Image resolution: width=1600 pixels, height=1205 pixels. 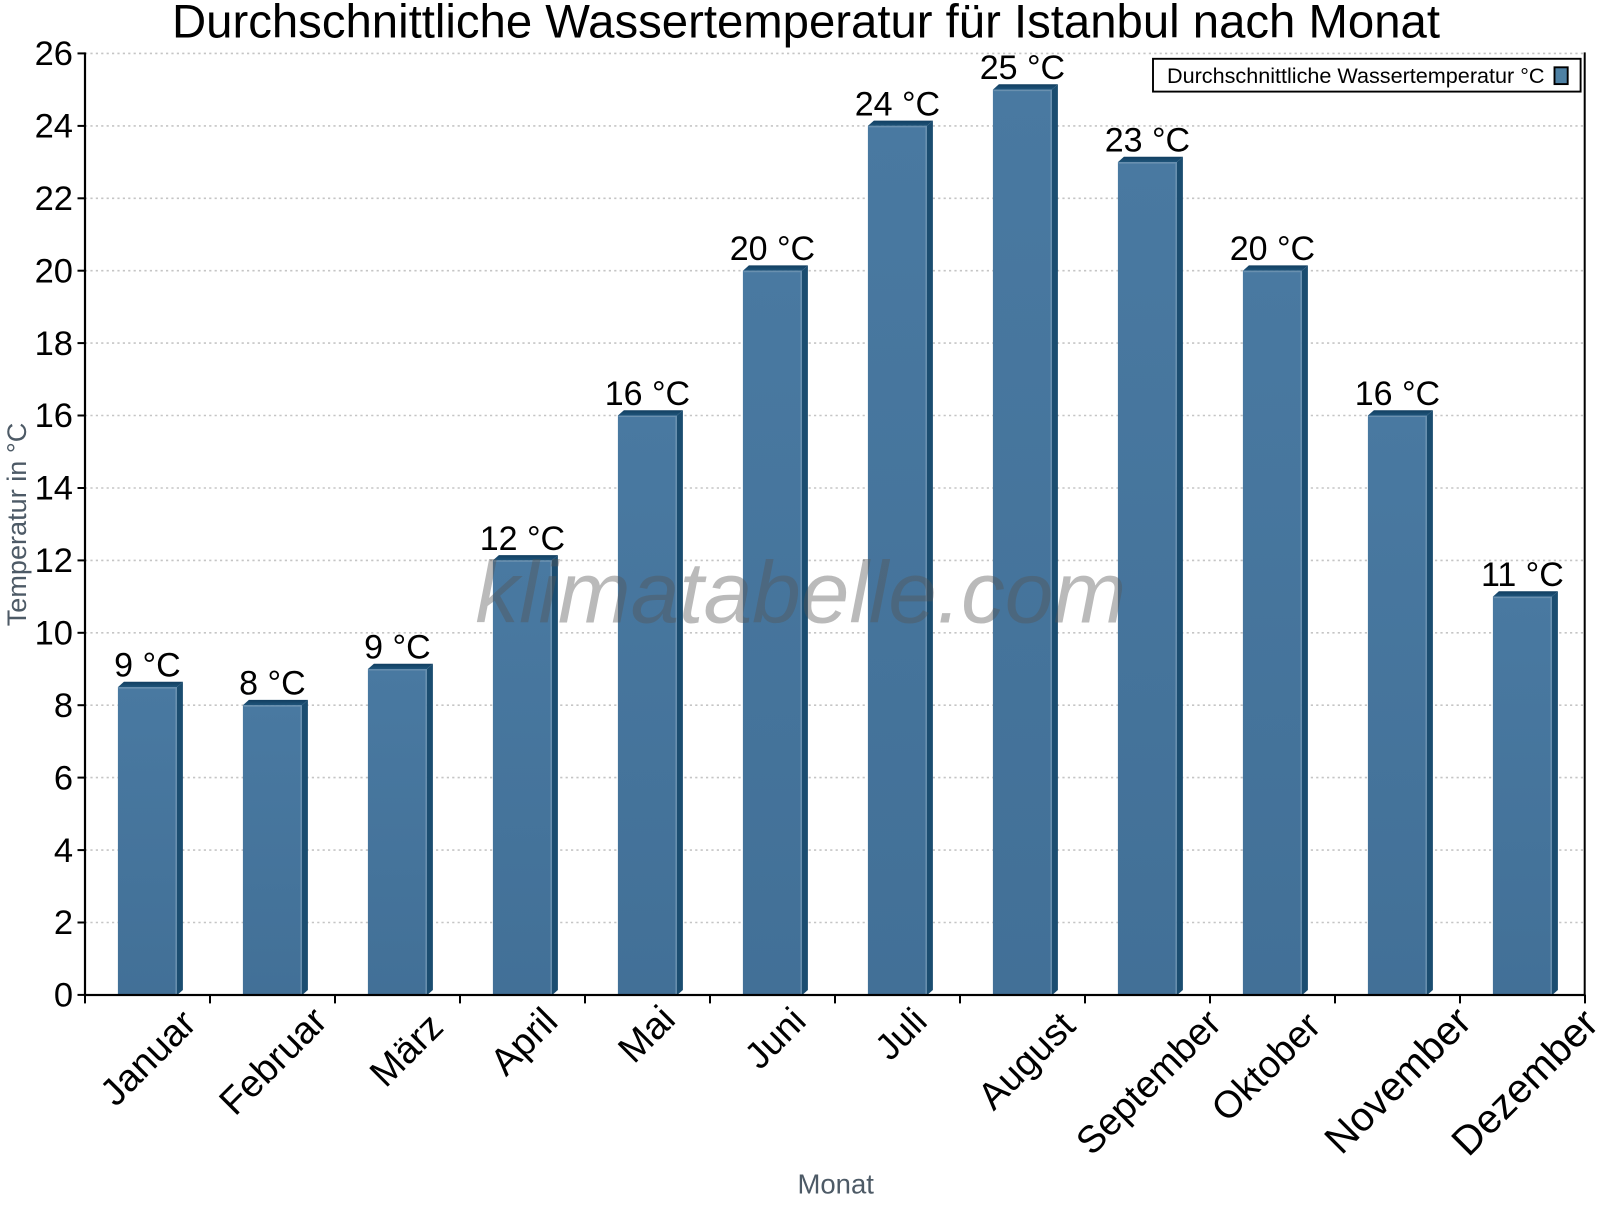 I want to click on svg-text: 18, so click(x=54, y=344).